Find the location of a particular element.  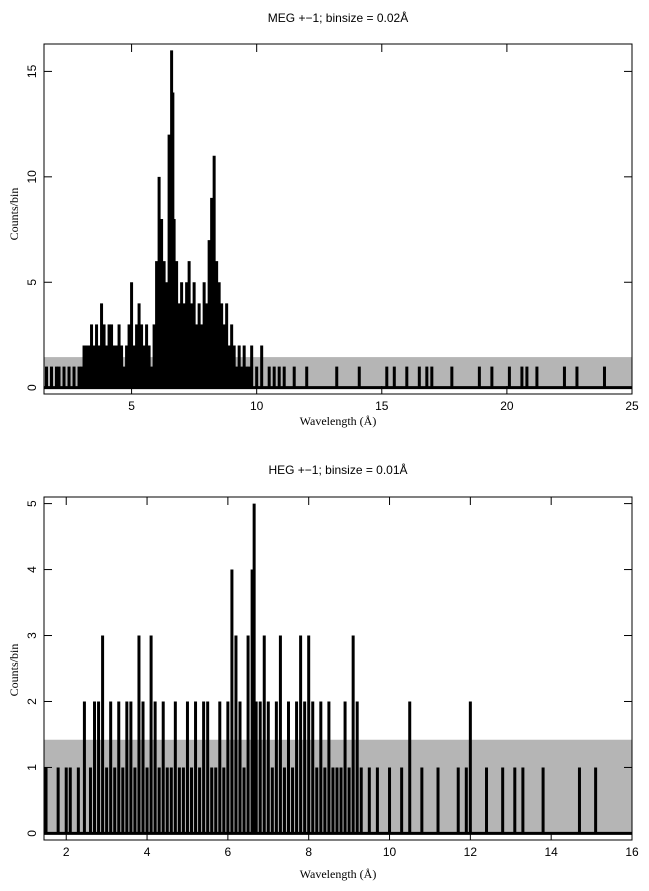

meg-chart-title: MEG +−1; binsize = 0.02Å is located at coordinates (338, 17).